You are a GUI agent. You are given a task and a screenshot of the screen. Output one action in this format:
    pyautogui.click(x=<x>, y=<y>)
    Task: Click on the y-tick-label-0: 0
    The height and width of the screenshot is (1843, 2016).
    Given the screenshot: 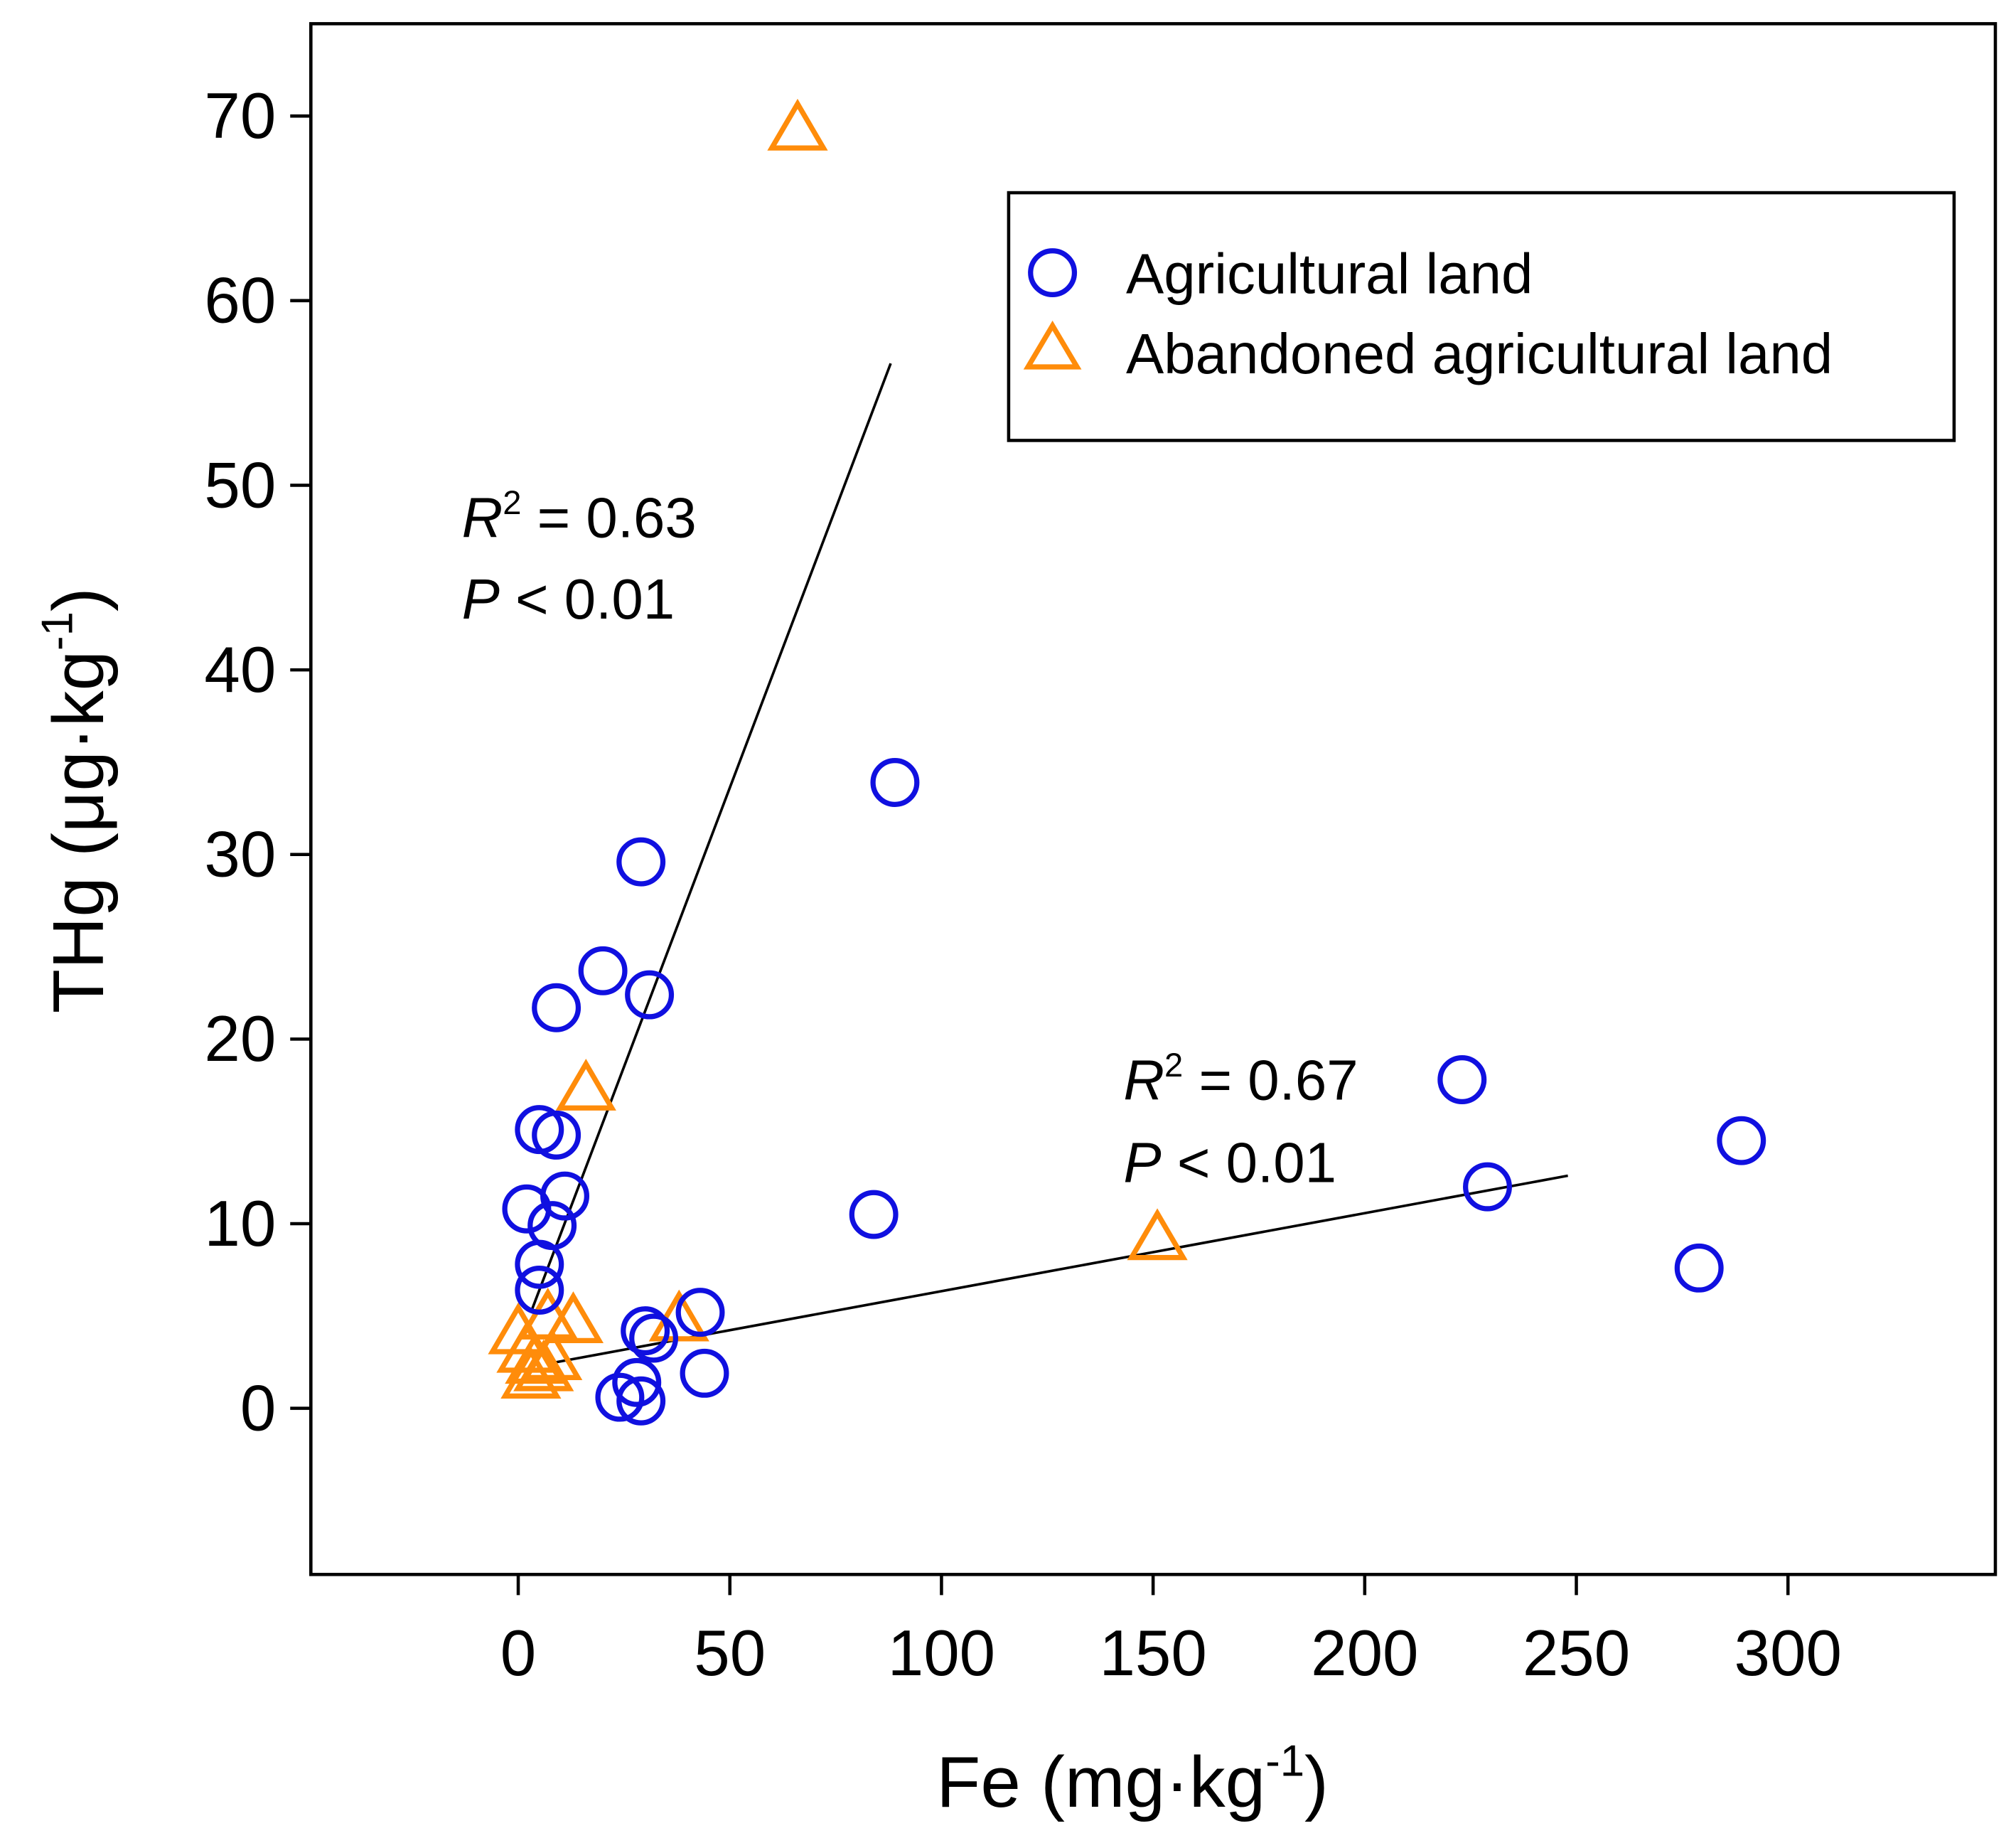 What is the action you would take?
    pyautogui.click(x=258, y=1409)
    